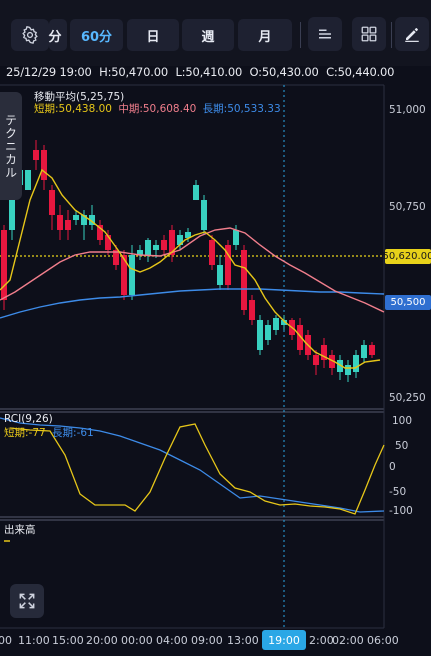 The image size is (431, 656). What do you see at coordinates (79, 97) in the screenshot?
I see `ma-legend-title: 移動平均(5,25,75)` at bounding box center [79, 97].